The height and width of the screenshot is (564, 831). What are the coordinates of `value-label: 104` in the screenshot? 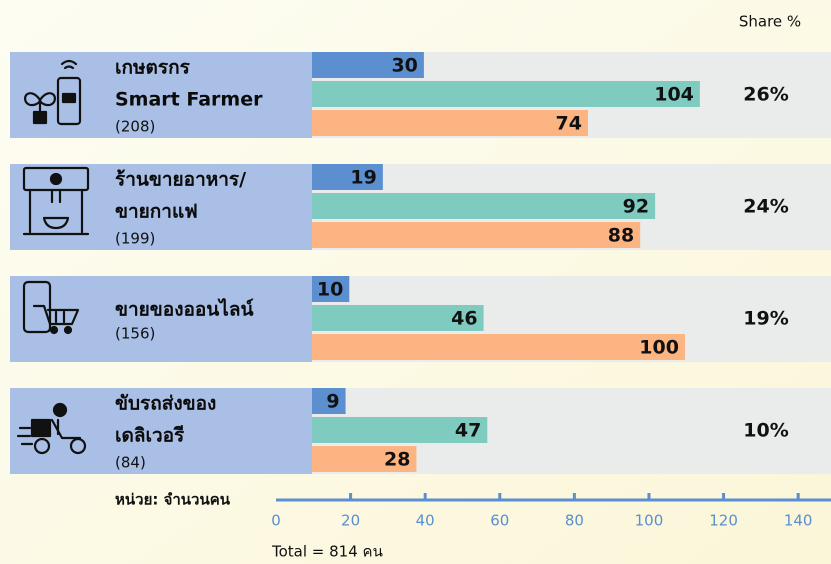 It's located at (674, 95).